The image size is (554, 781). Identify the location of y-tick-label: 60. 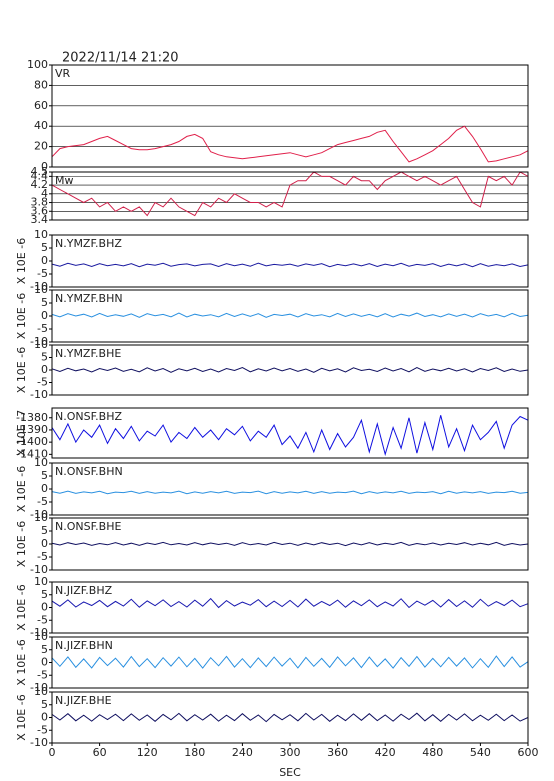
(41, 105).